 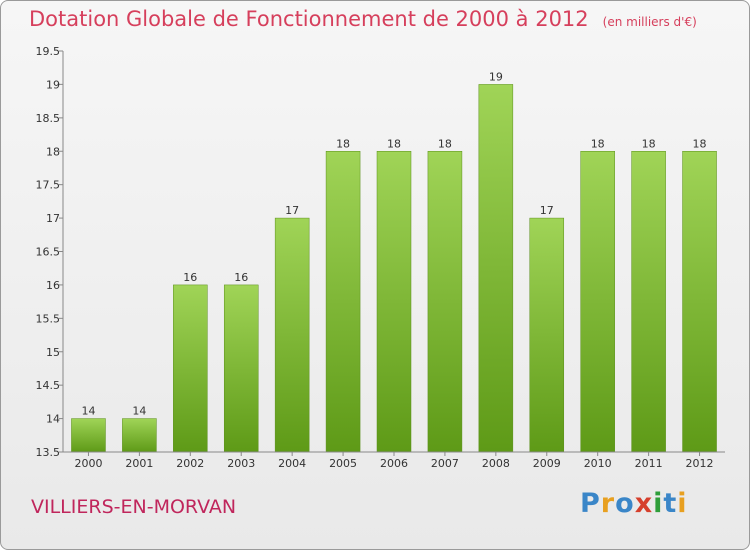 What do you see at coordinates (700, 463) in the screenshot?
I see `x-tick-label: 2012` at bounding box center [700, 463].